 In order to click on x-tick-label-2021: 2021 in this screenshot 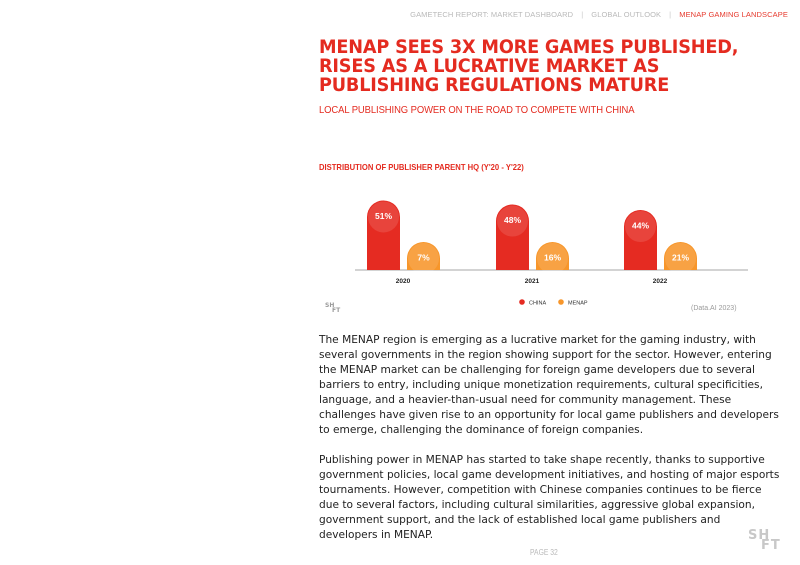, I will do `click(532, 281)`.